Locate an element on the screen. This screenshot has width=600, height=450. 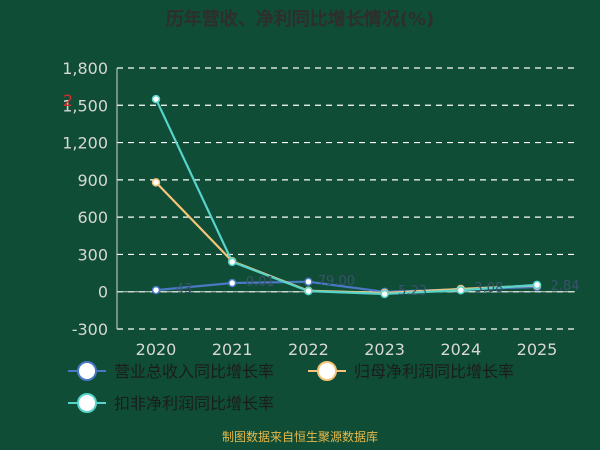
data-label: 0.01 is located at coordinates (260, 282).